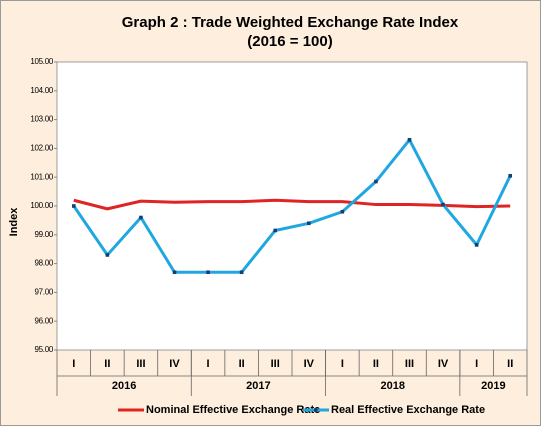  What do you see at coordinates (43, 349) in the screenshot?
I see `y-tick-label: 95.00` at bounding box center [43, 349].